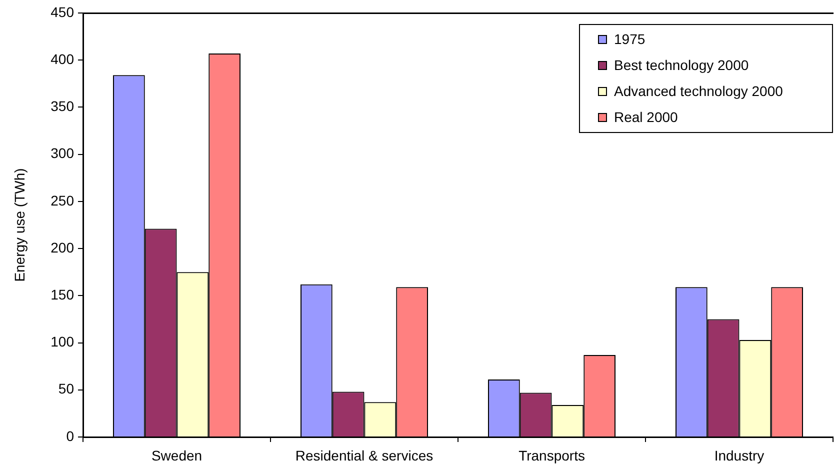 The image size is (834, 470). What do you see at coordinates (698, 91) in the screenshot?
I see `legend-label: Advanced technology 2000` at bounding box center [698, 91].